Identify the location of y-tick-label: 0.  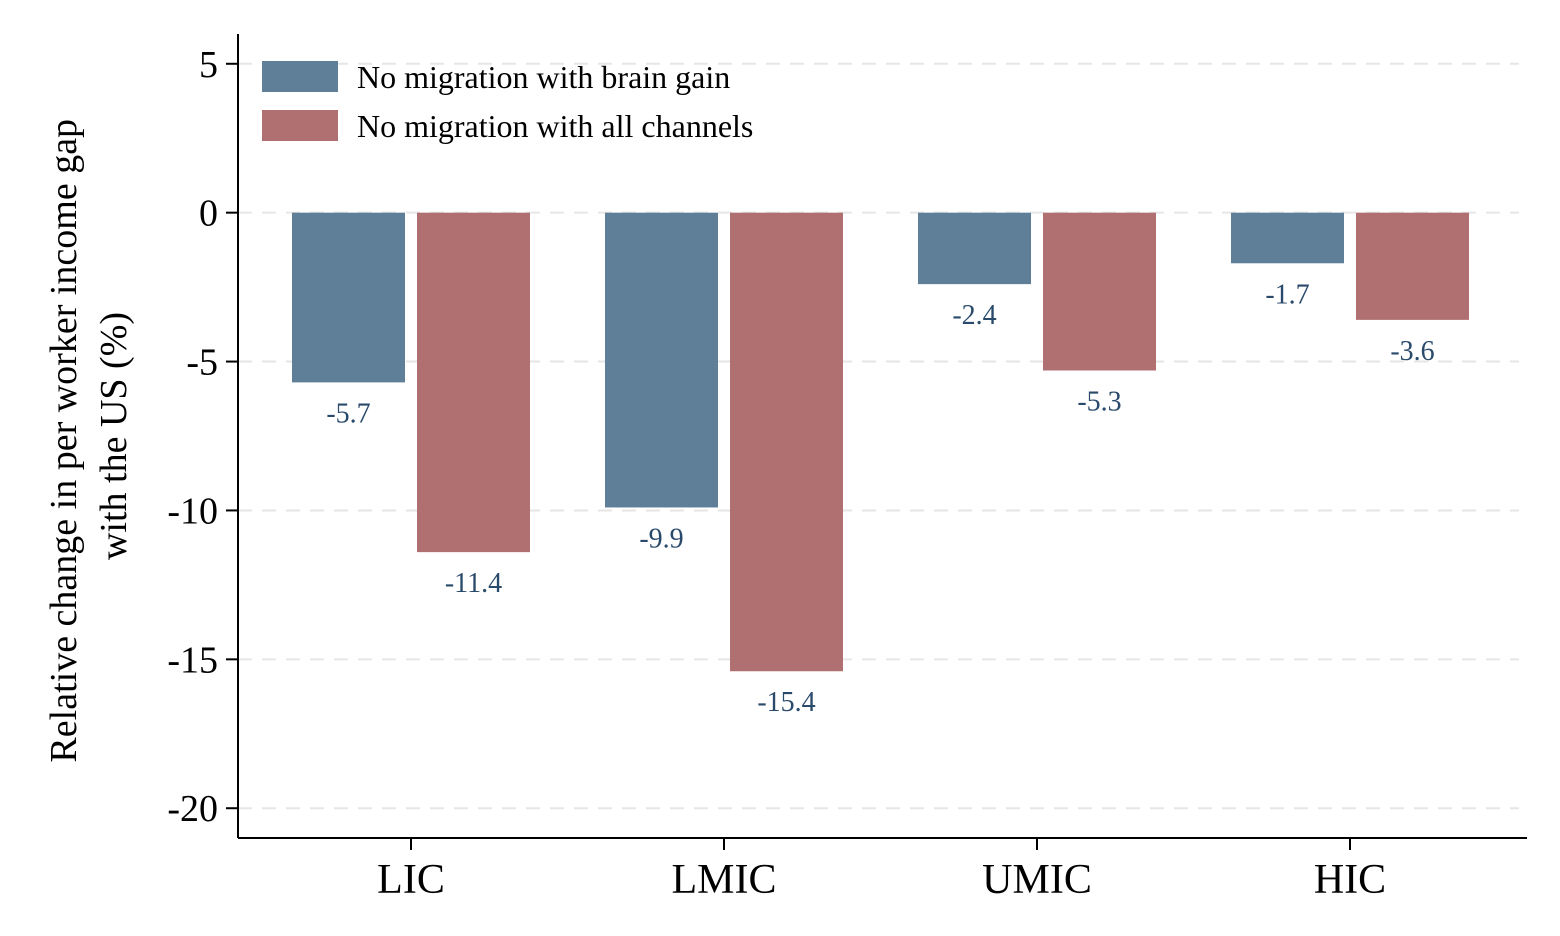
(208, 214).